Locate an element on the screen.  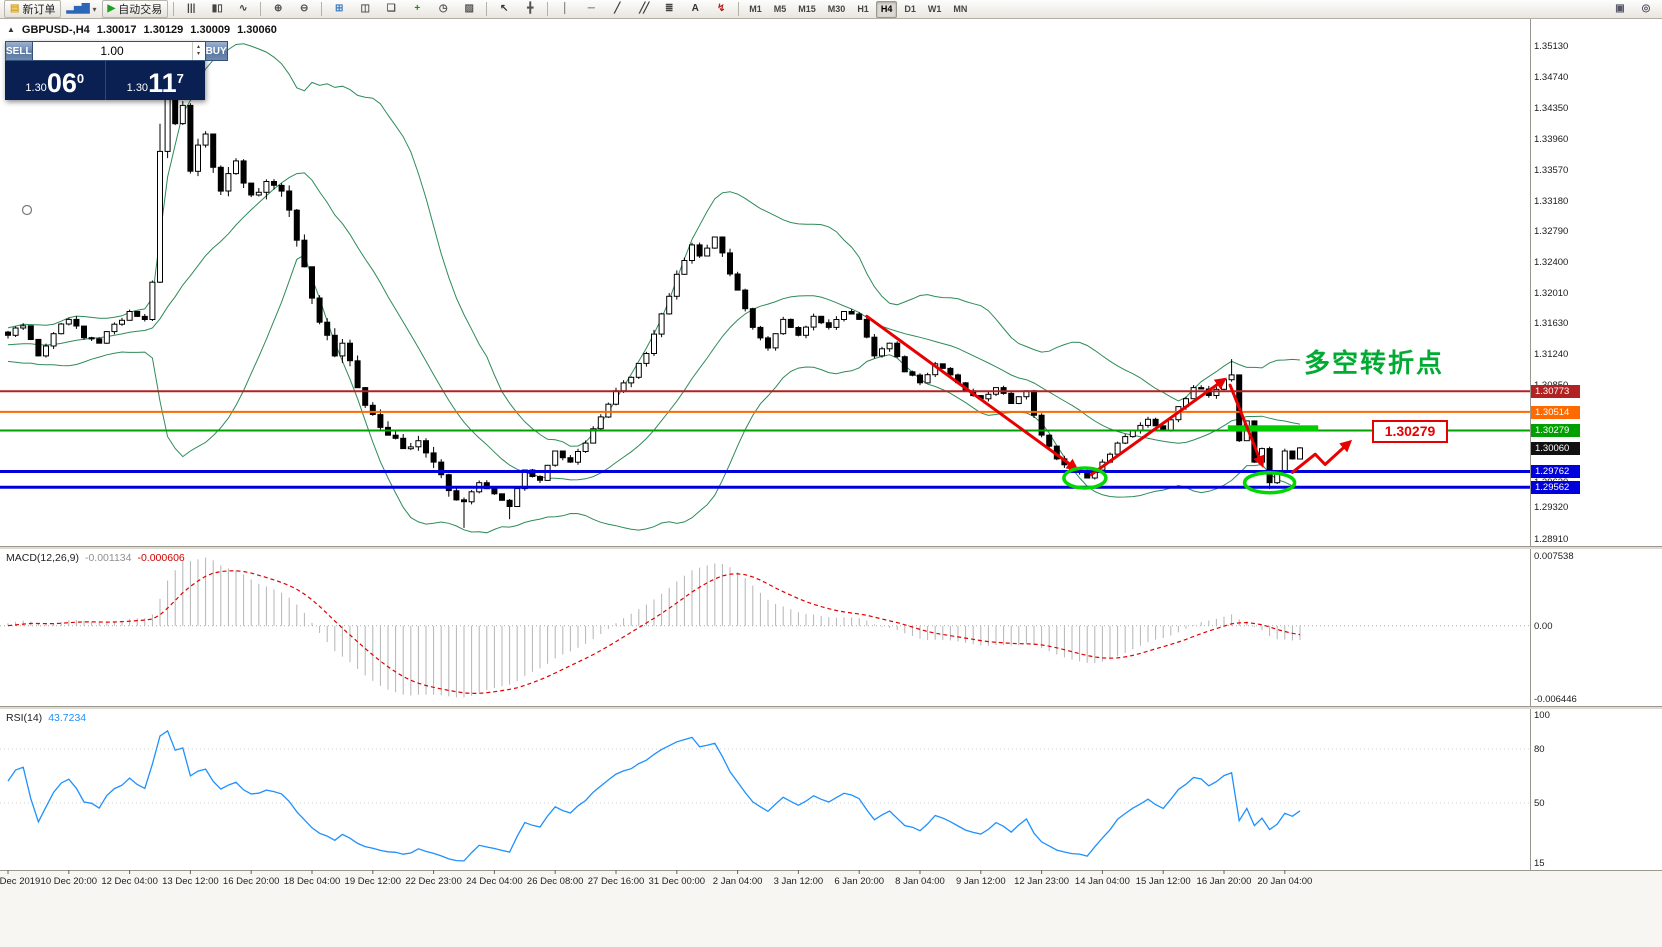
time-axis-label: 9 Jan 12:00 is located at coordinates (980, 881).